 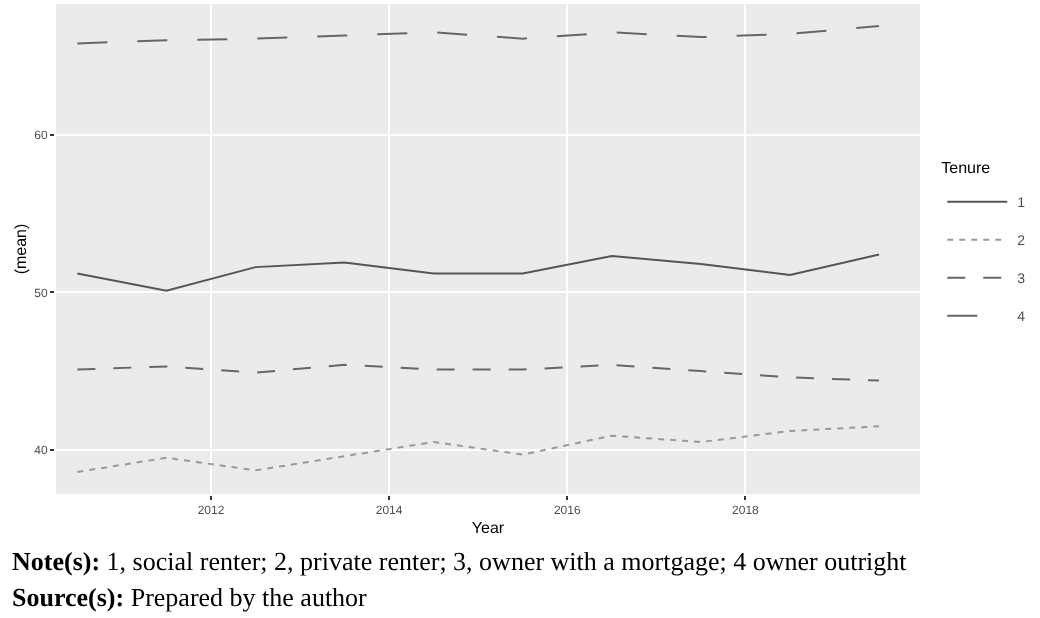 What do you see at coordinates (966, 167) in the screenshot?
I see `legend-title: Tenure` at bounding box center [966, 167].